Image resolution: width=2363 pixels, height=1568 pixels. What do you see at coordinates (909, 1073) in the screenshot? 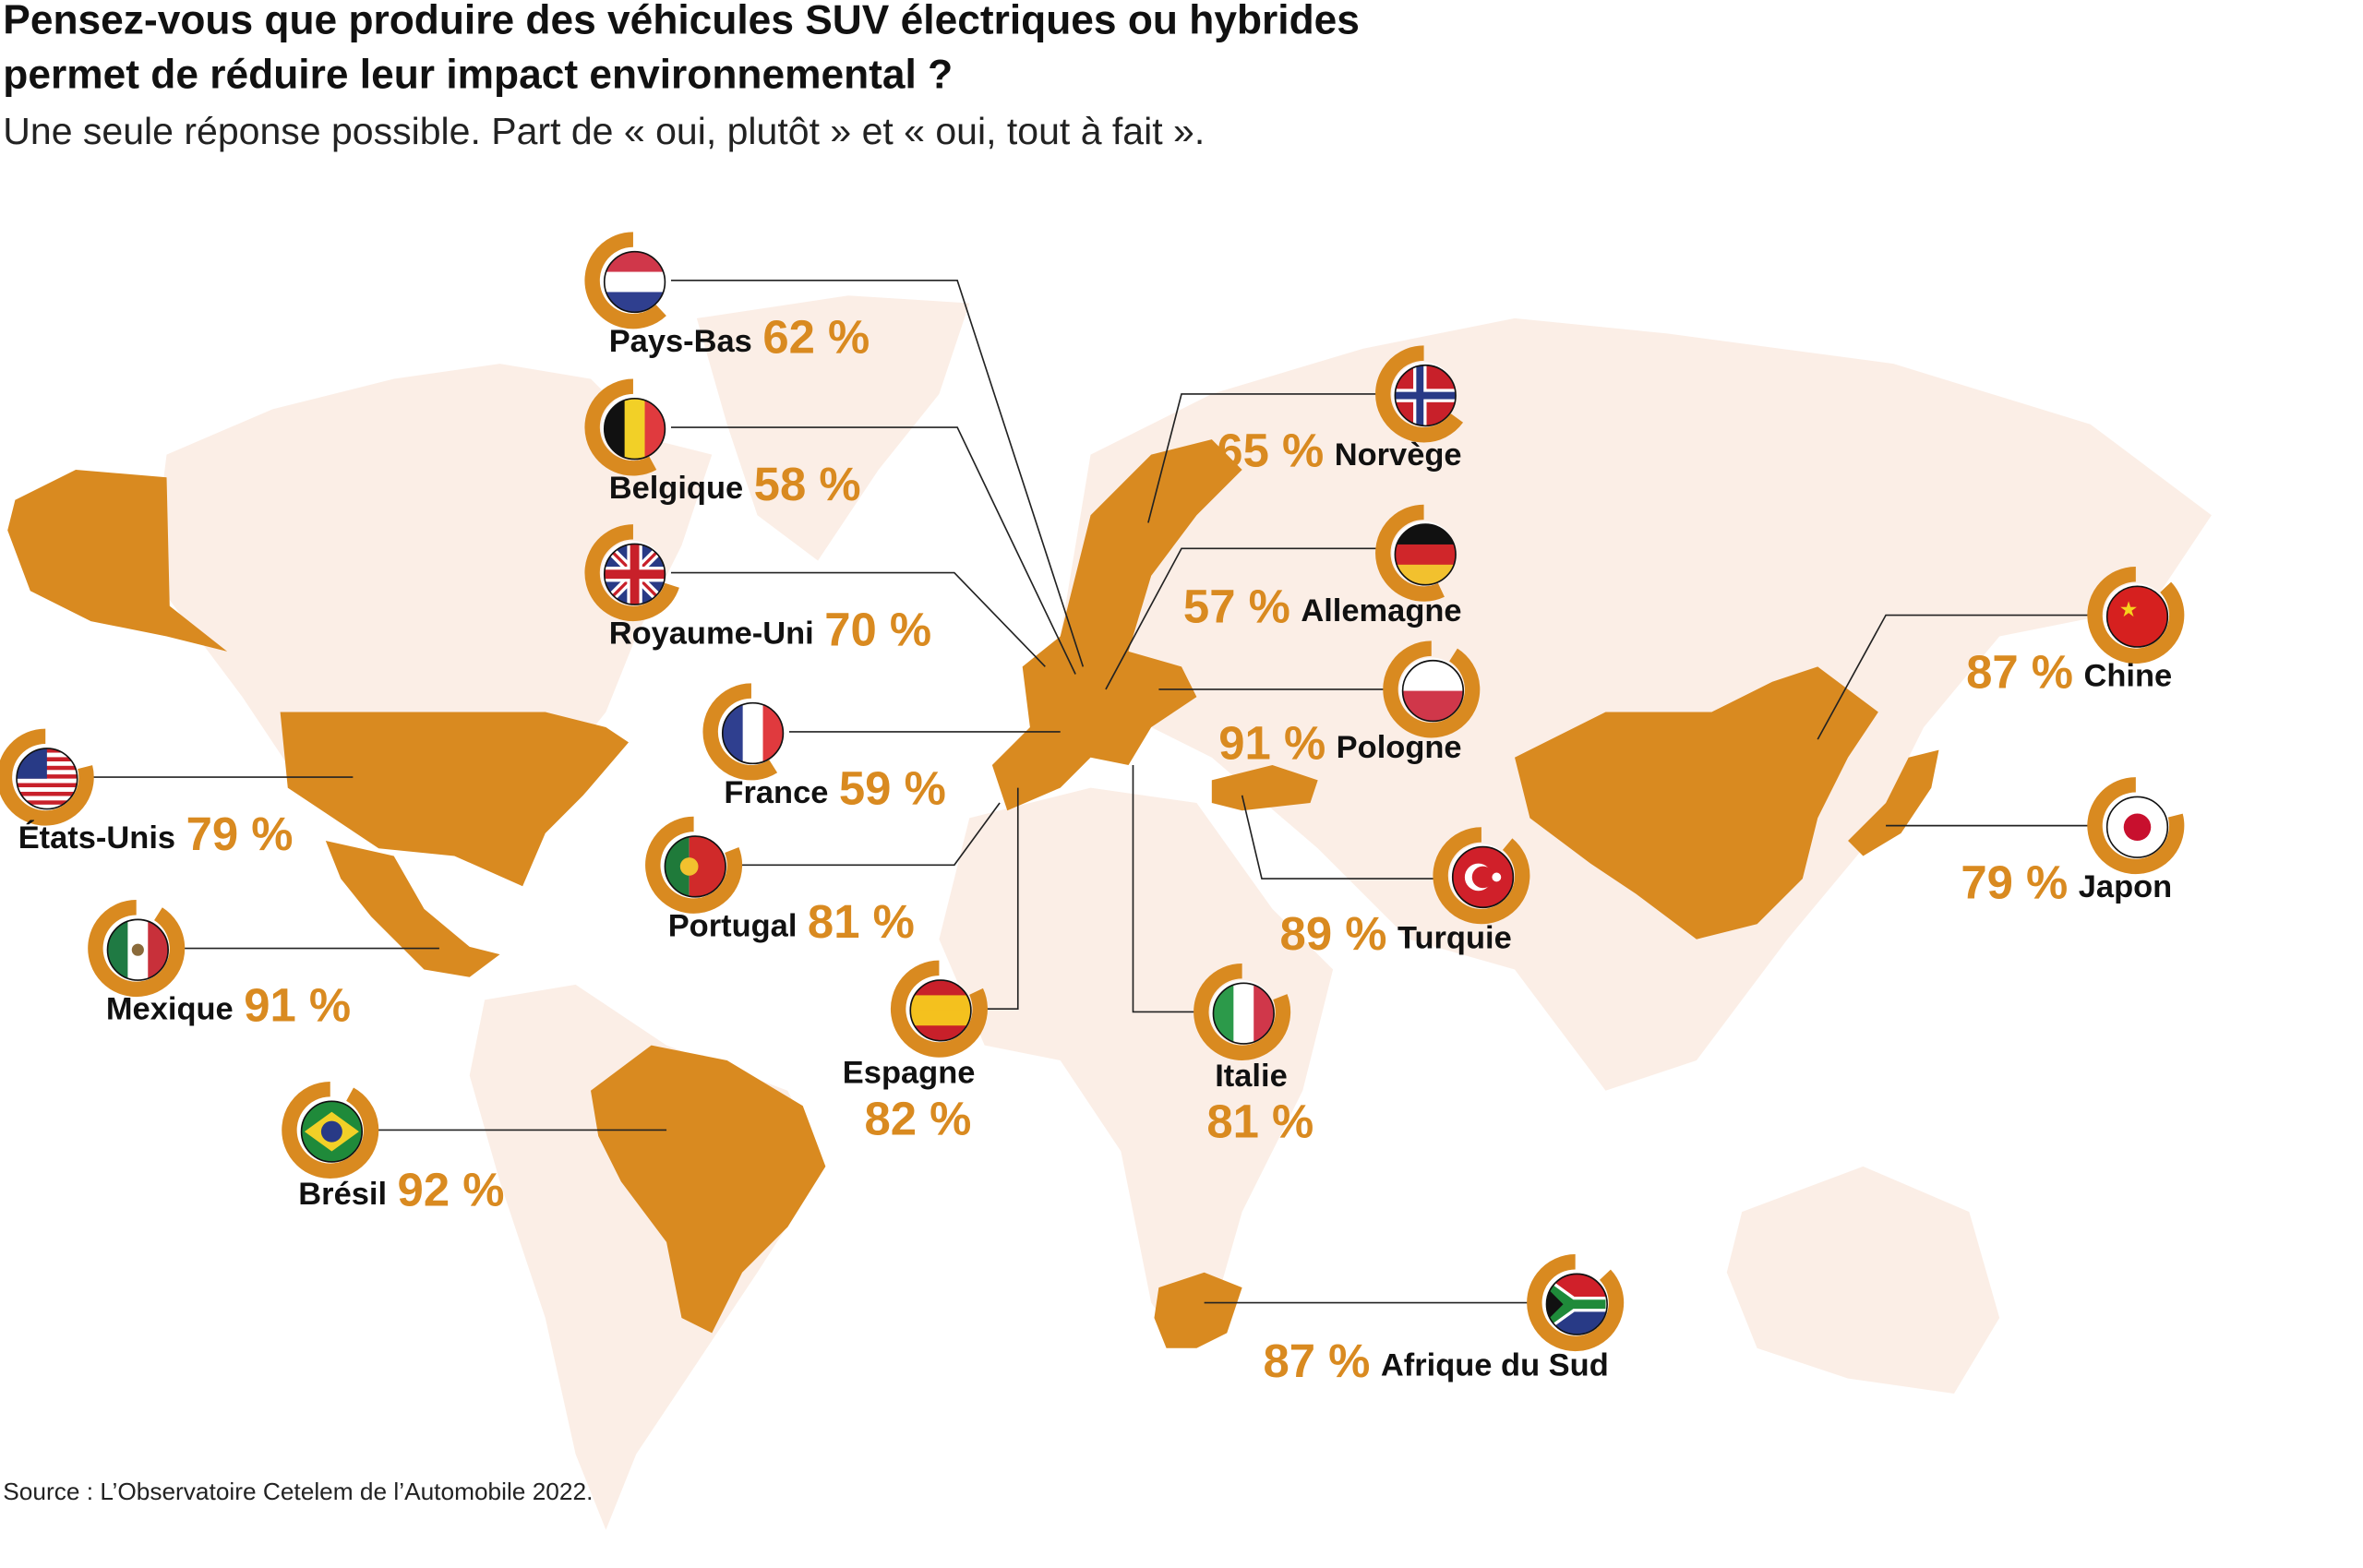
I see `country-name: Espagne` at bounding box center [909, 1073].